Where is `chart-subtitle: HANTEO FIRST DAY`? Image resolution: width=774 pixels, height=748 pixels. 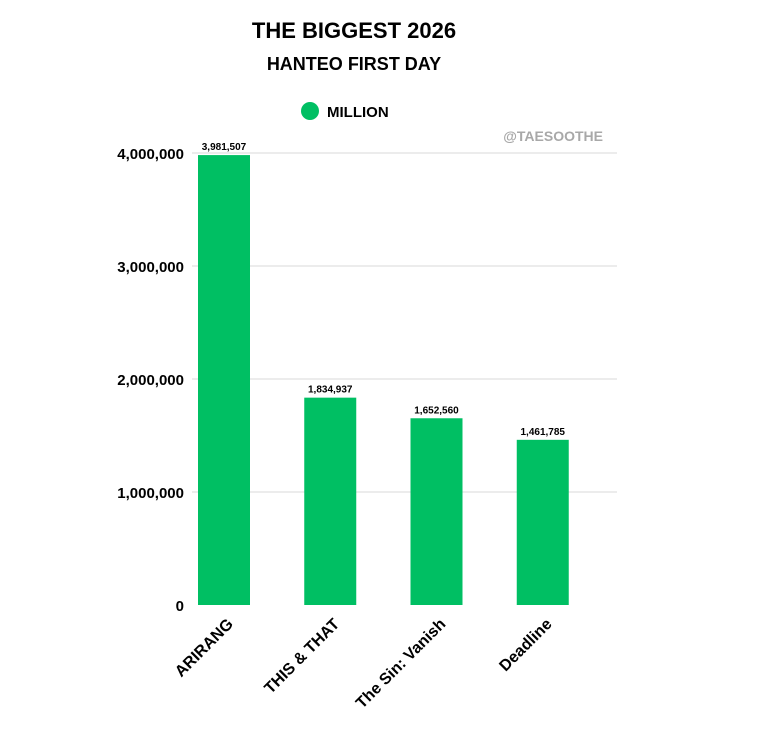
chart-subtitle: HANTEO FIRST DAY is located at coordinates (354, 64).